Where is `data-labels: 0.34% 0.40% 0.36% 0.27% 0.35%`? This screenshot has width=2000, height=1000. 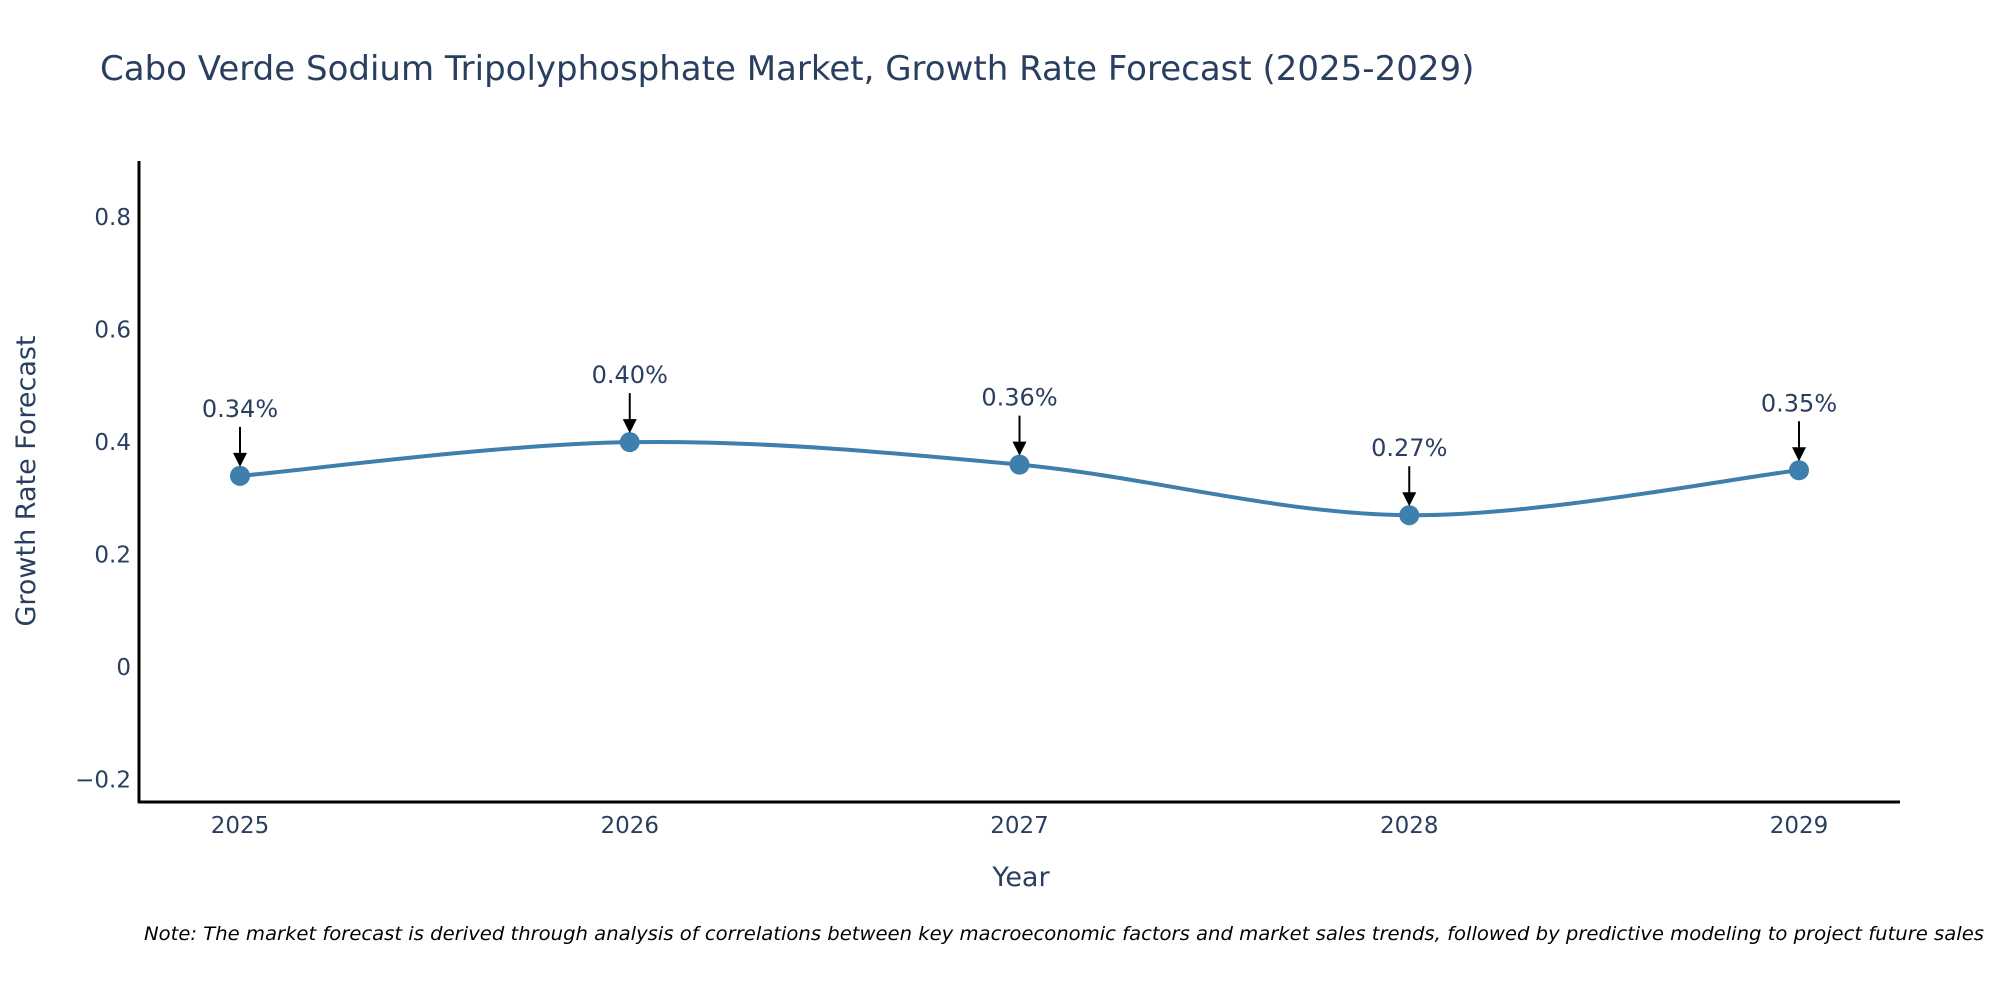 data-labels: 0.34% 0.40% 0.36% 0.27% 0.35% is located at coordinates (1019, 434).